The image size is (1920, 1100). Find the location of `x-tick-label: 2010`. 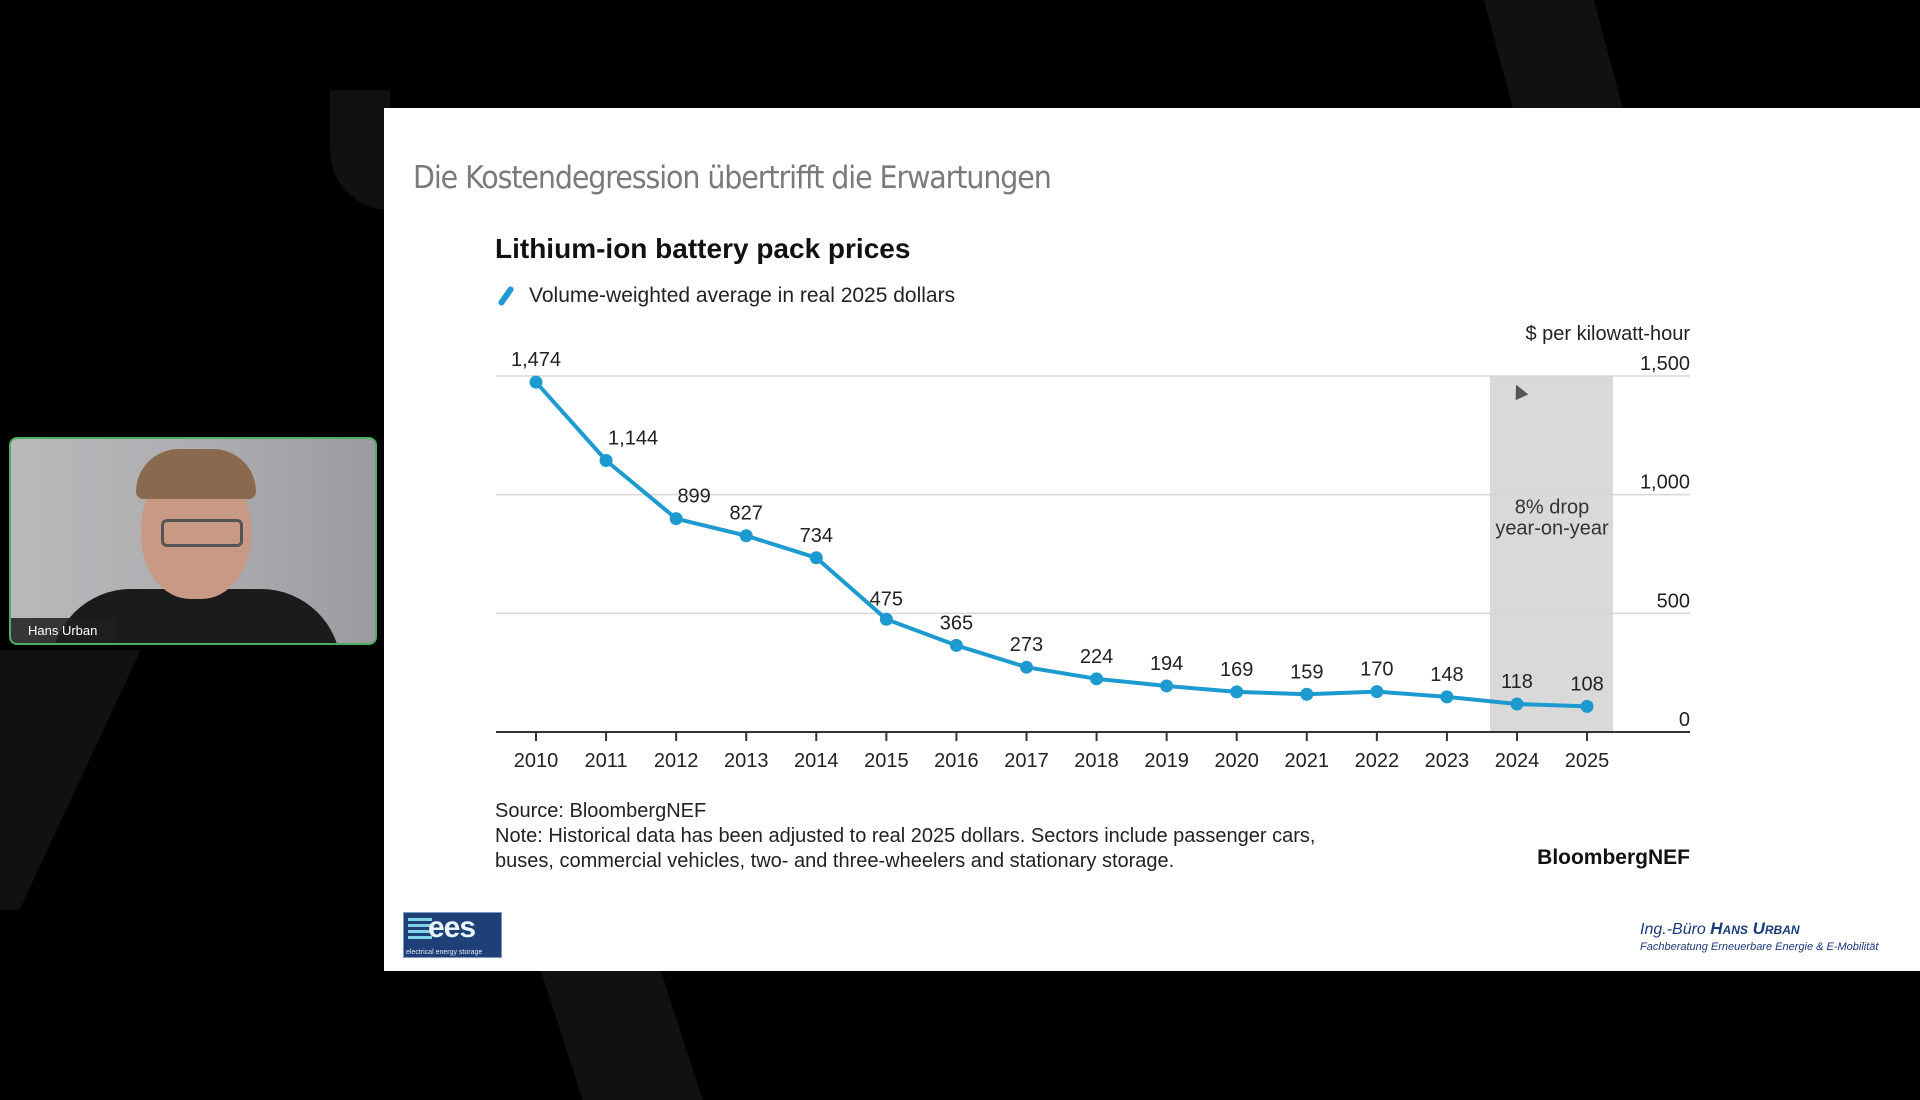

x-tick-label: 2010 is located at coordinates (536, 761).